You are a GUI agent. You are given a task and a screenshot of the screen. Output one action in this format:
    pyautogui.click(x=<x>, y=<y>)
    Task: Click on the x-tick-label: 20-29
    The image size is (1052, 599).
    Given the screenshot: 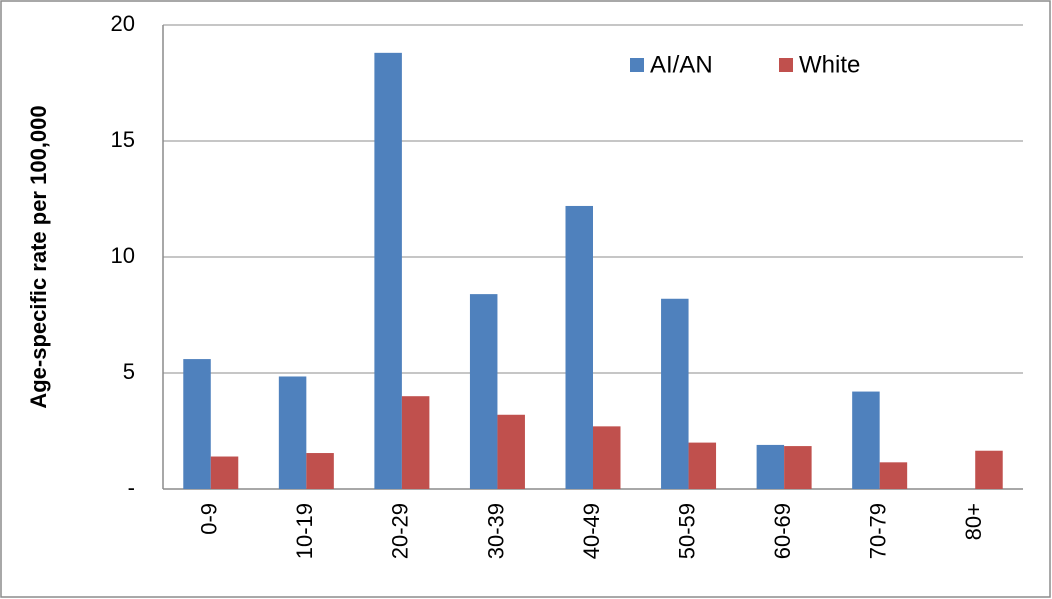 What is the action you would take?
    pyautogui.click(x=400, y=531)
    